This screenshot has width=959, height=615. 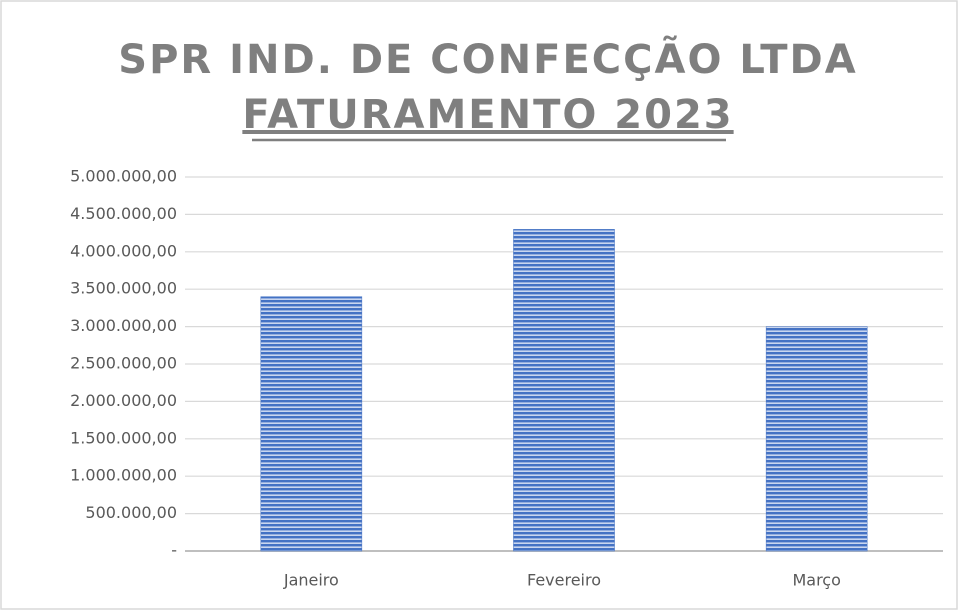 I want to click on y-tick-label: -, so click(x=174, y=550).